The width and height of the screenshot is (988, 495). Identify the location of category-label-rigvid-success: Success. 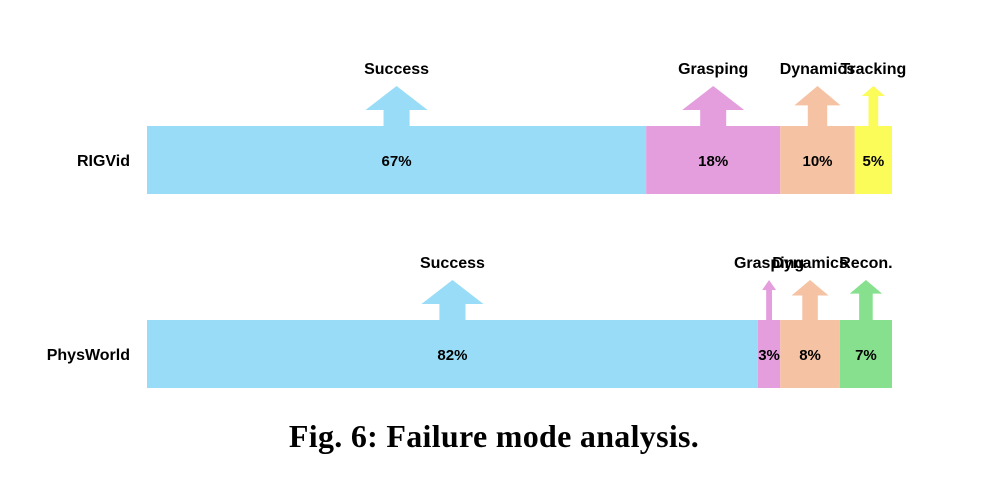
(396, 69).